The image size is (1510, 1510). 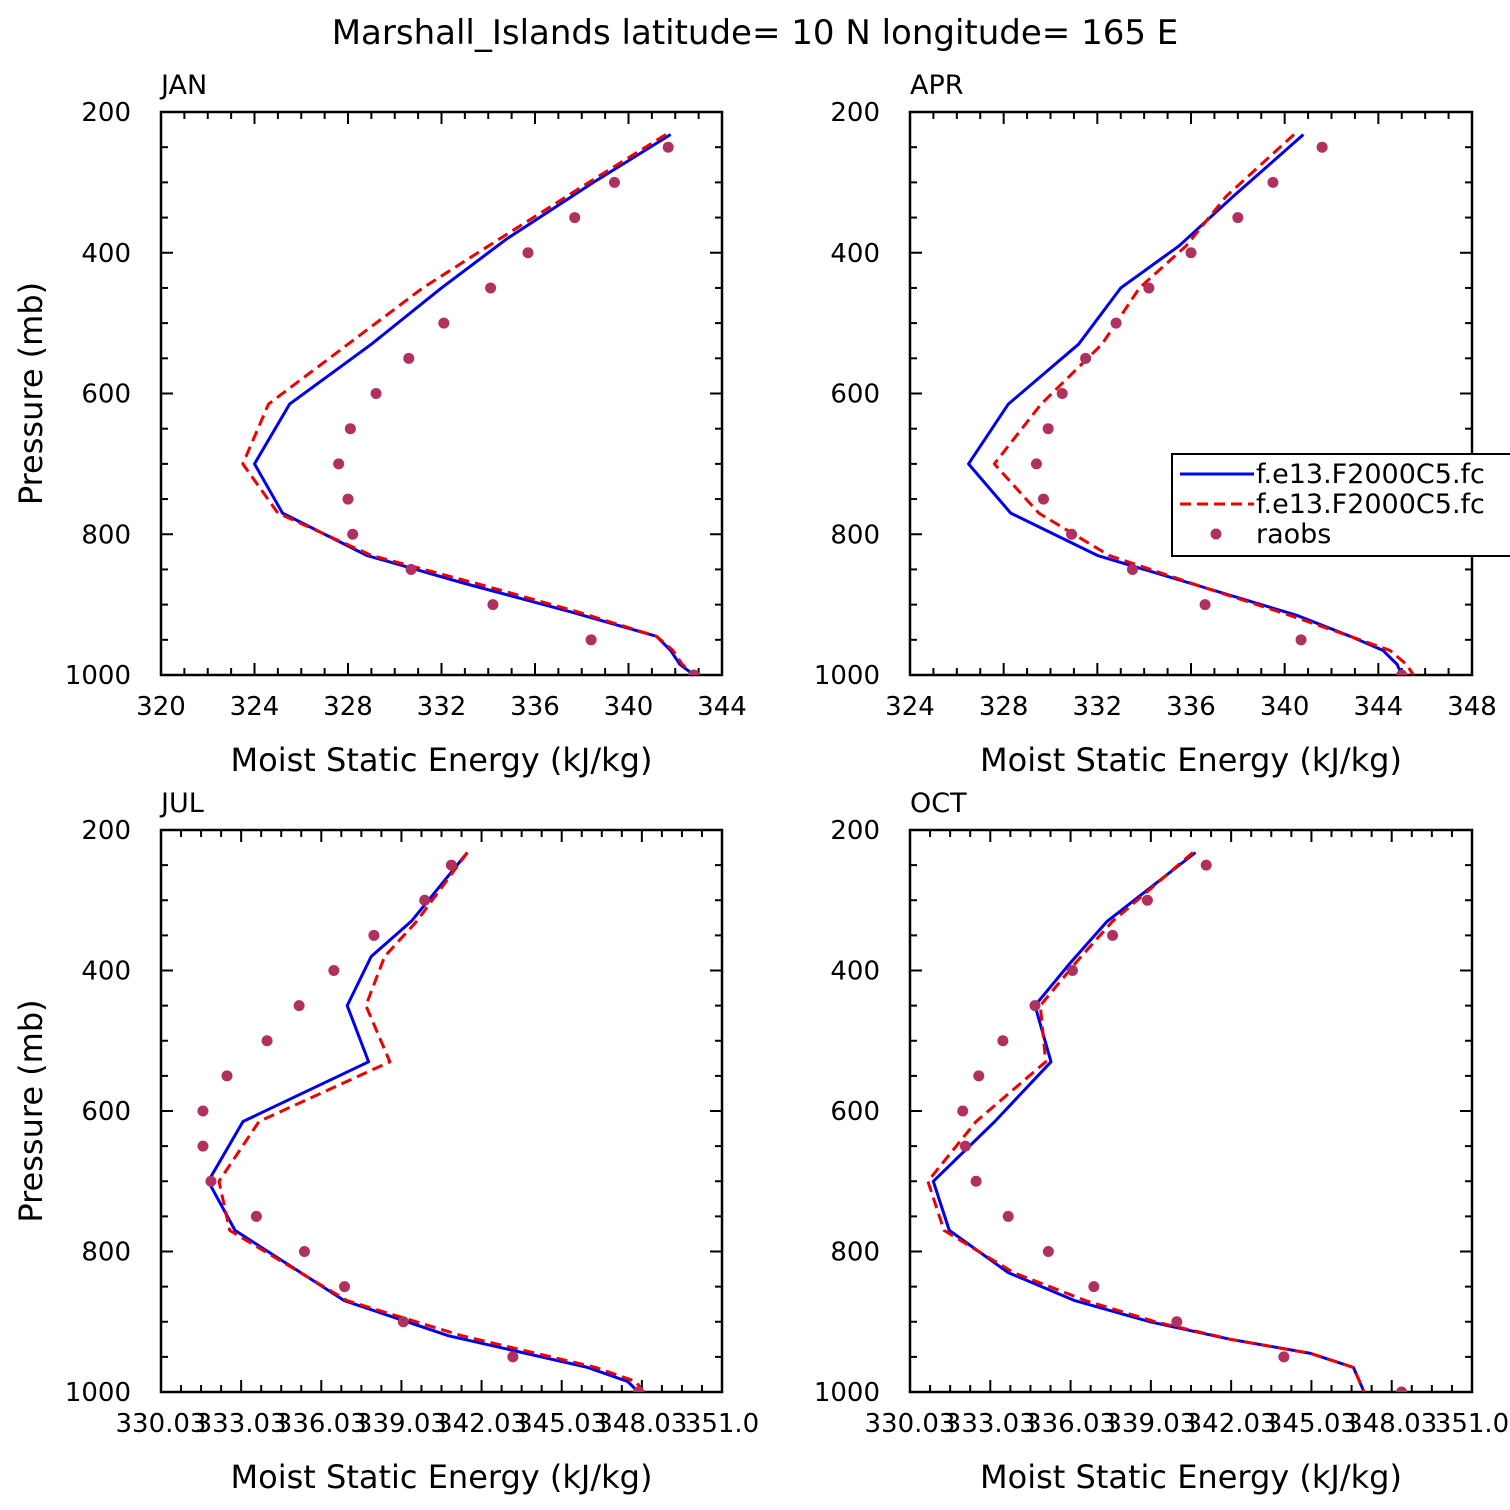 What do you see at coordinates (161, 707) in the screenshot?
I see `x-tick-label: 320` at bounding box center [161, 707].